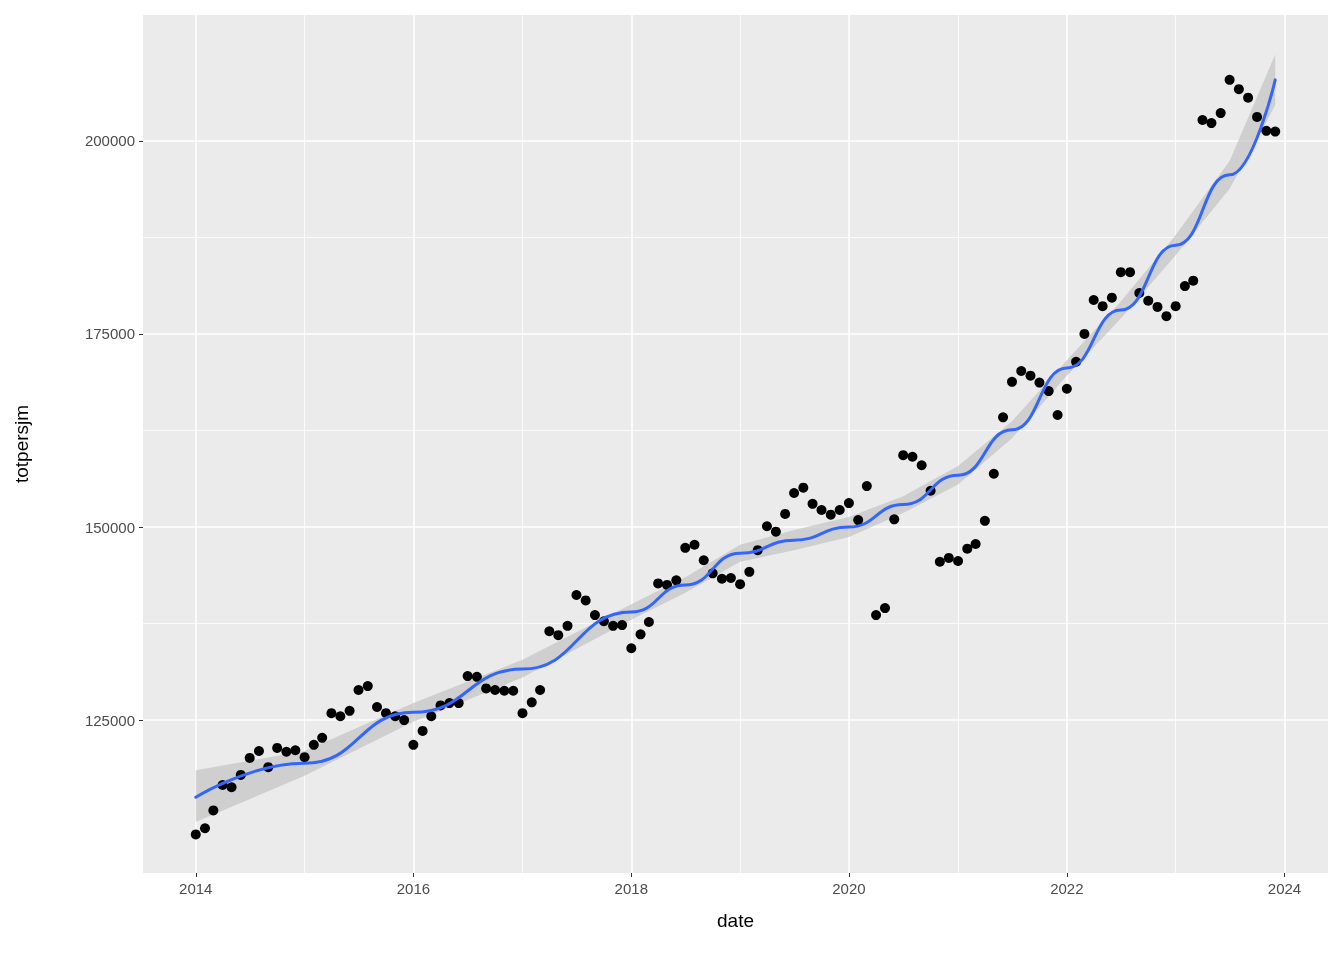  Describe the element at coordinates (413, 888) in the screenshot. I see `x-tick-label: 2016` at that location.